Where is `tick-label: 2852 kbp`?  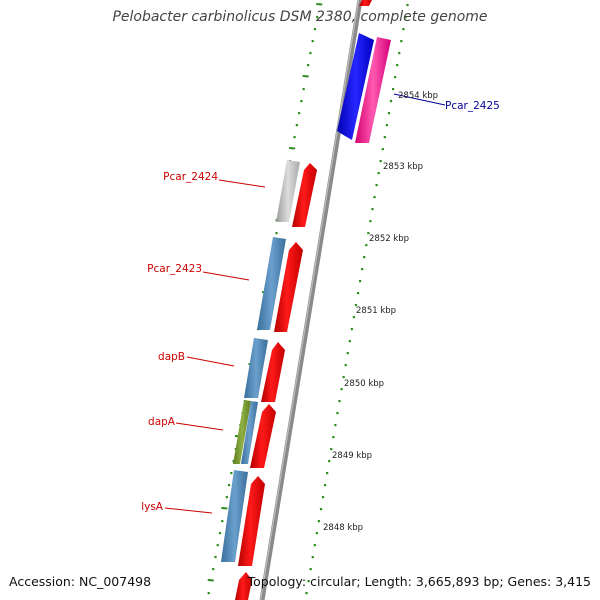 tick-label: 2852 kbp is located at coordinates (389, 239).